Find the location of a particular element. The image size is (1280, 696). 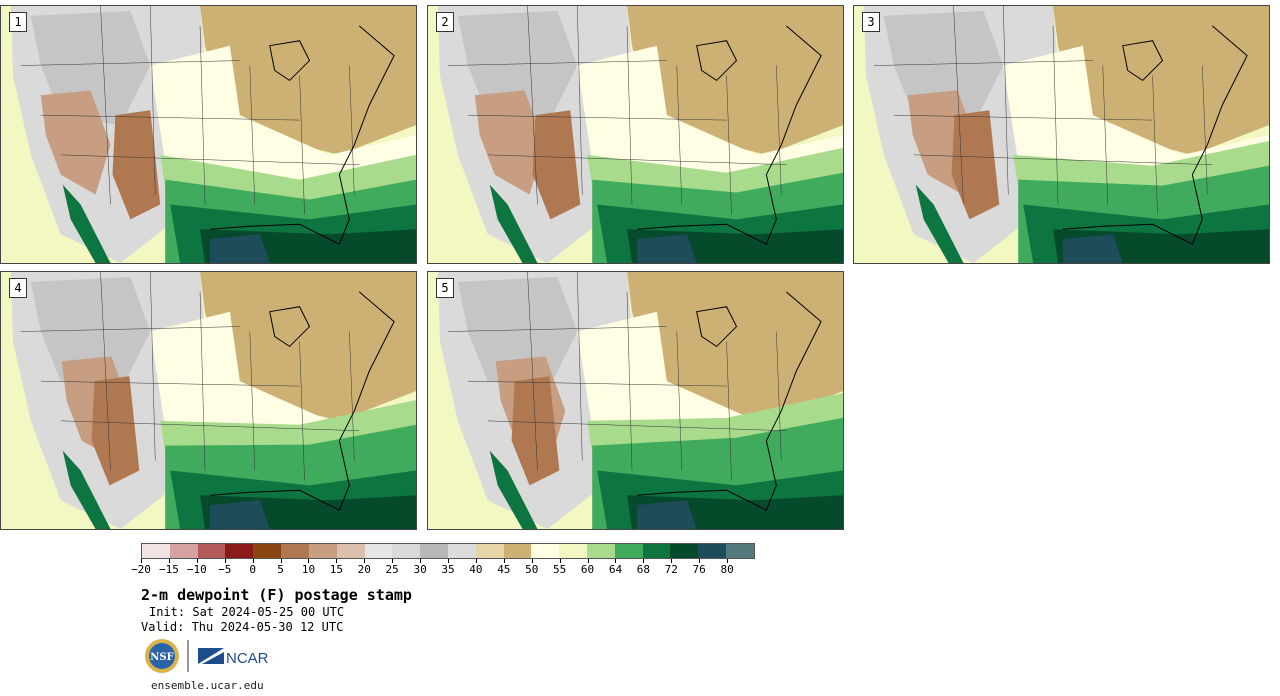

colorbar-tick-label: −20 is located at coordinates (141, 569).